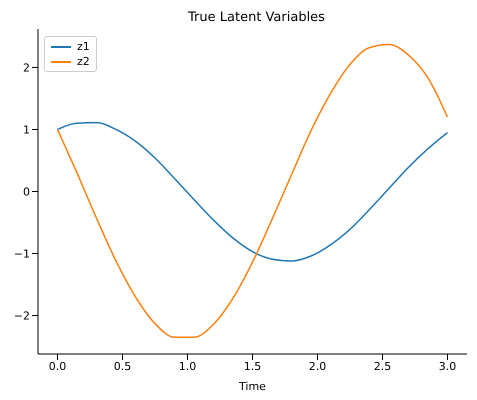  Describe the element at coordinates (83, 61) in the screenshot. I see `legend-label: z2` at that location.